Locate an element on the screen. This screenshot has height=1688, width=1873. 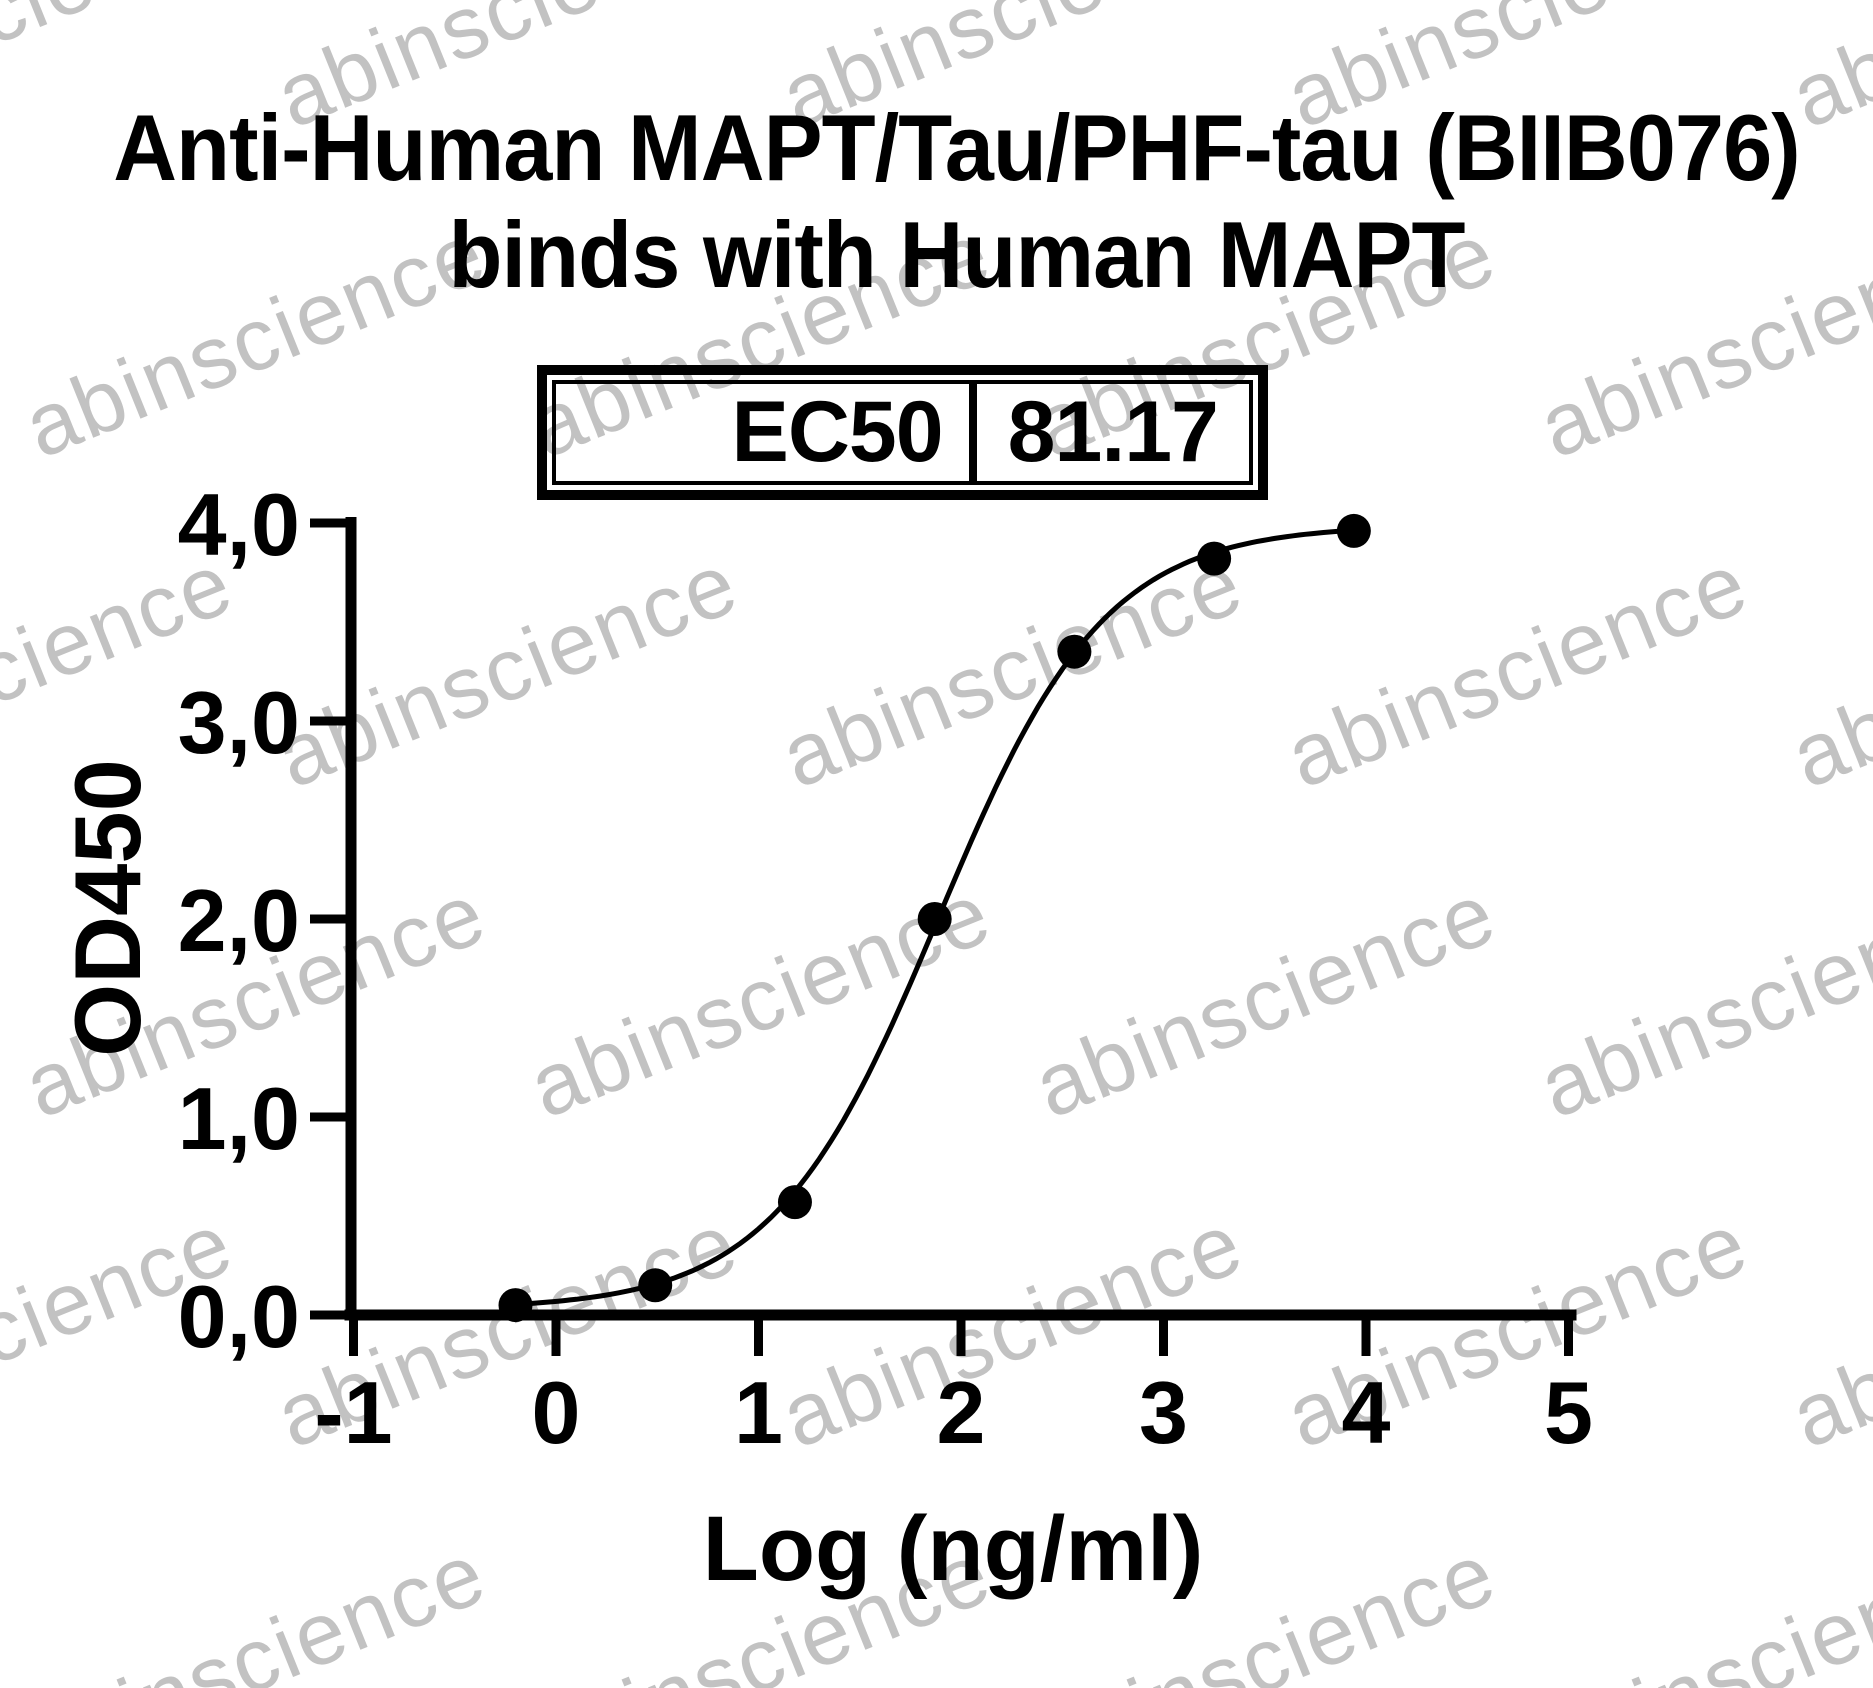
y-axis-title: OD450 is located at coordinates (107, 908).